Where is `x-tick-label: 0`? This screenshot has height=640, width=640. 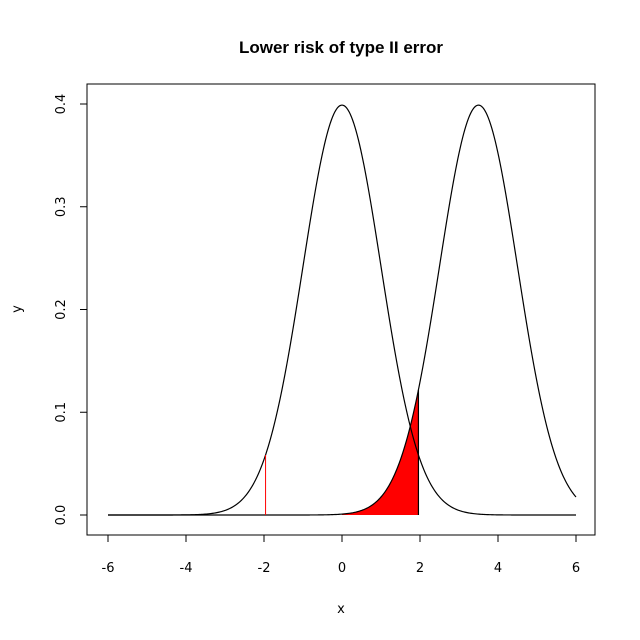 x-tick-label: 0 is located at coordinates (342, 568).